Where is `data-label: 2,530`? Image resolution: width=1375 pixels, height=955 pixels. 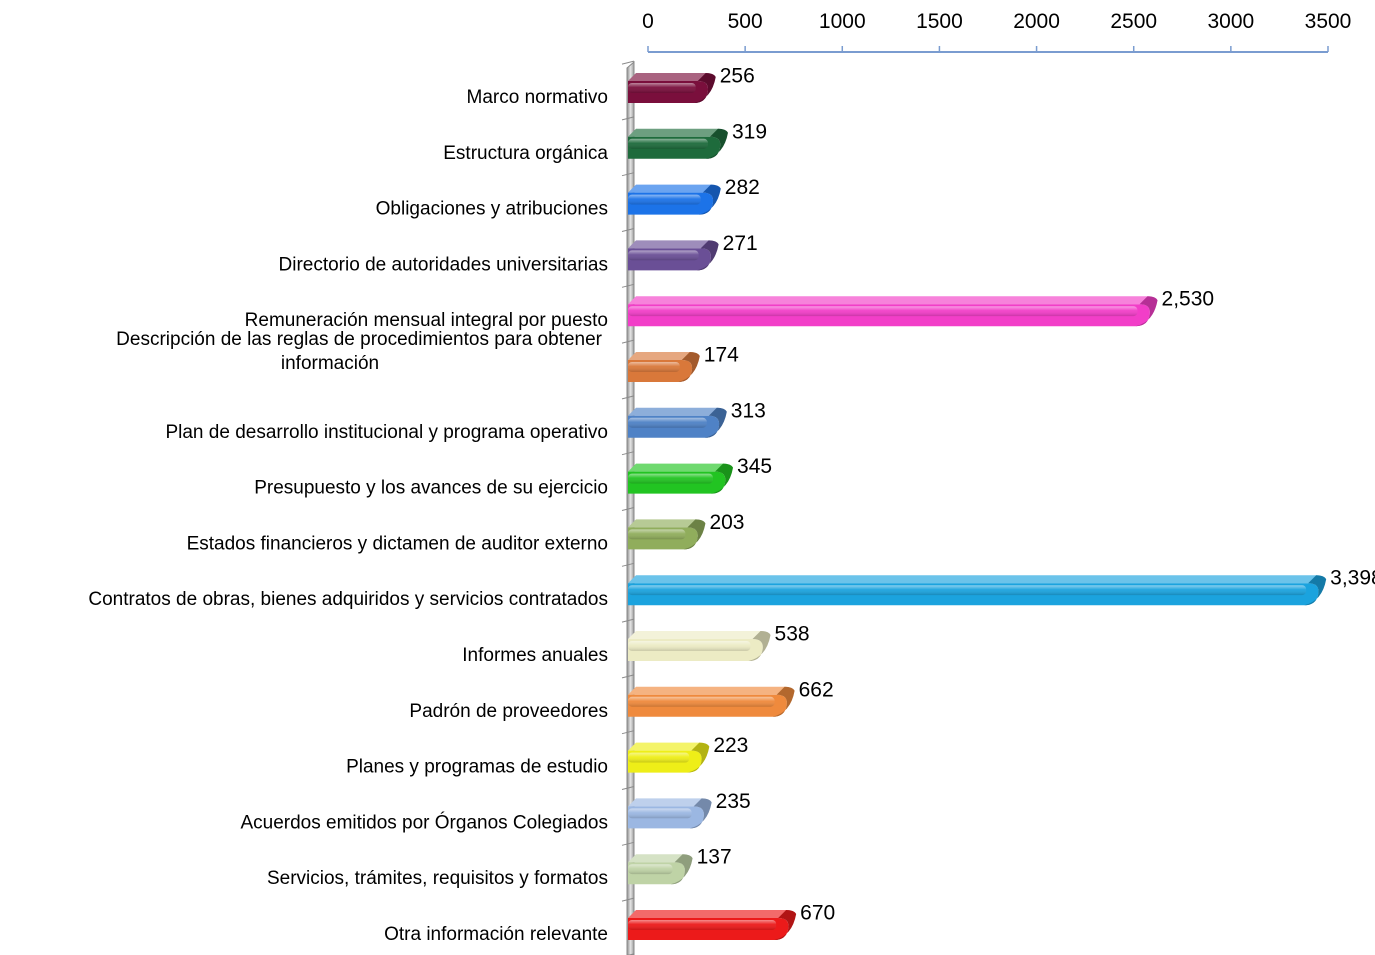 data-label: 2,530 is located at coordinates (1188, 299).